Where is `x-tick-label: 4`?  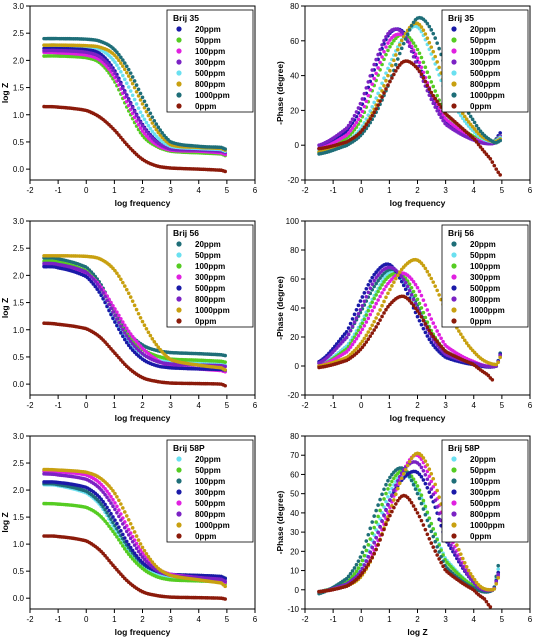 x-tick-label: 4 is located at coordinates (474, 619).